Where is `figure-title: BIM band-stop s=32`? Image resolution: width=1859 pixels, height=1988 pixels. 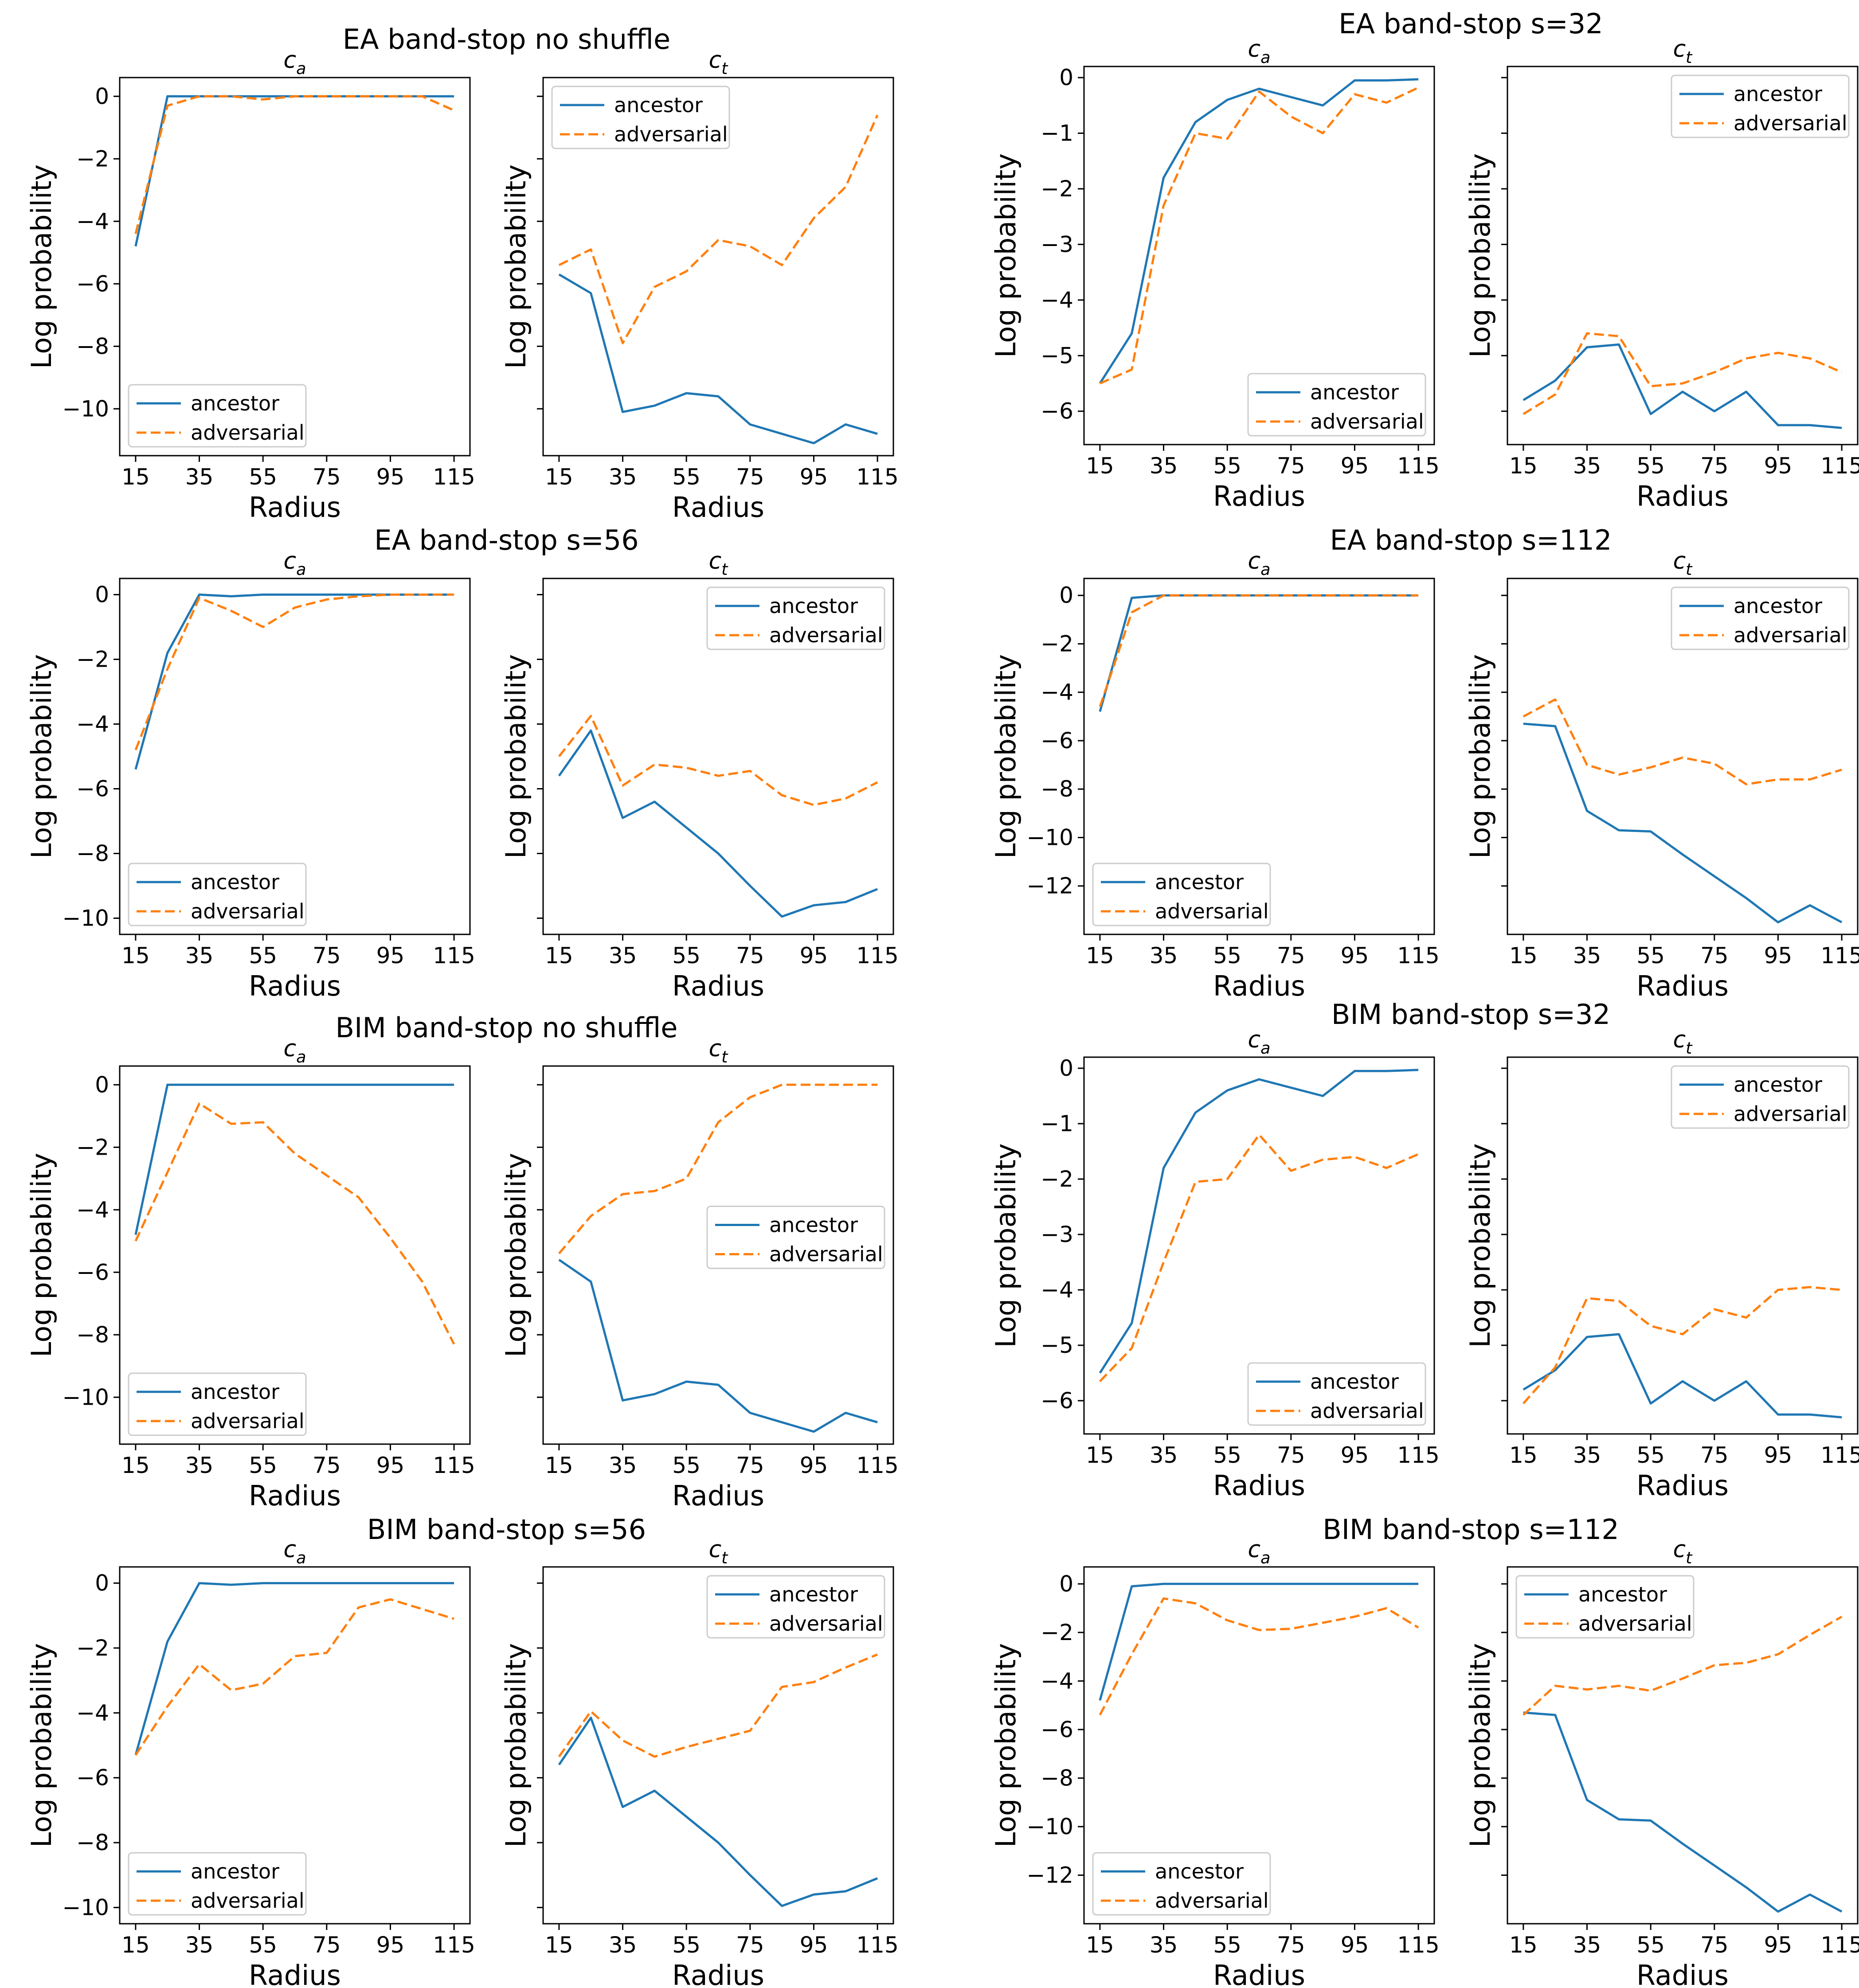 figure-title: BIM band-stop s=32 is located at coordinates (1471, 1015).